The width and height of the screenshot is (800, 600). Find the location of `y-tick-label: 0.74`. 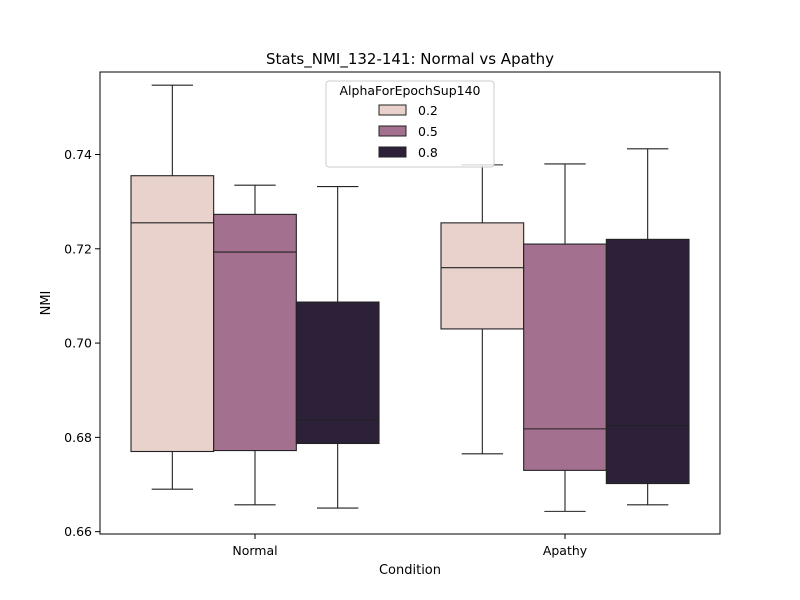

y-tick-label: 0.74 is located at coordinates (78, 154).